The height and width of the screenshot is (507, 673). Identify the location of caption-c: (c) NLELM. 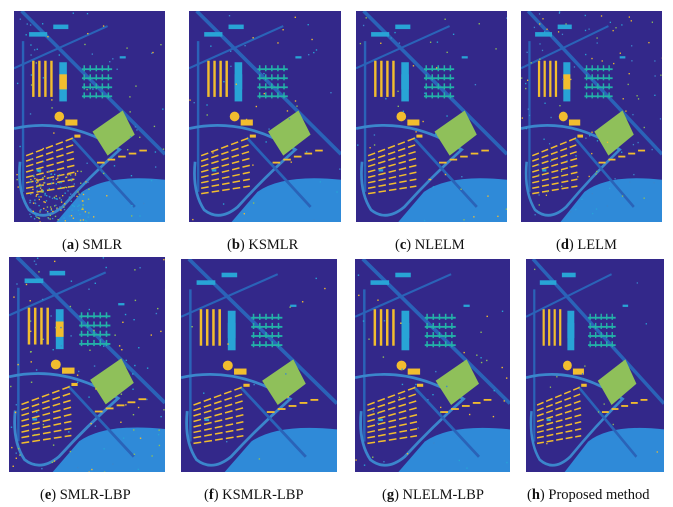
(430, 245).